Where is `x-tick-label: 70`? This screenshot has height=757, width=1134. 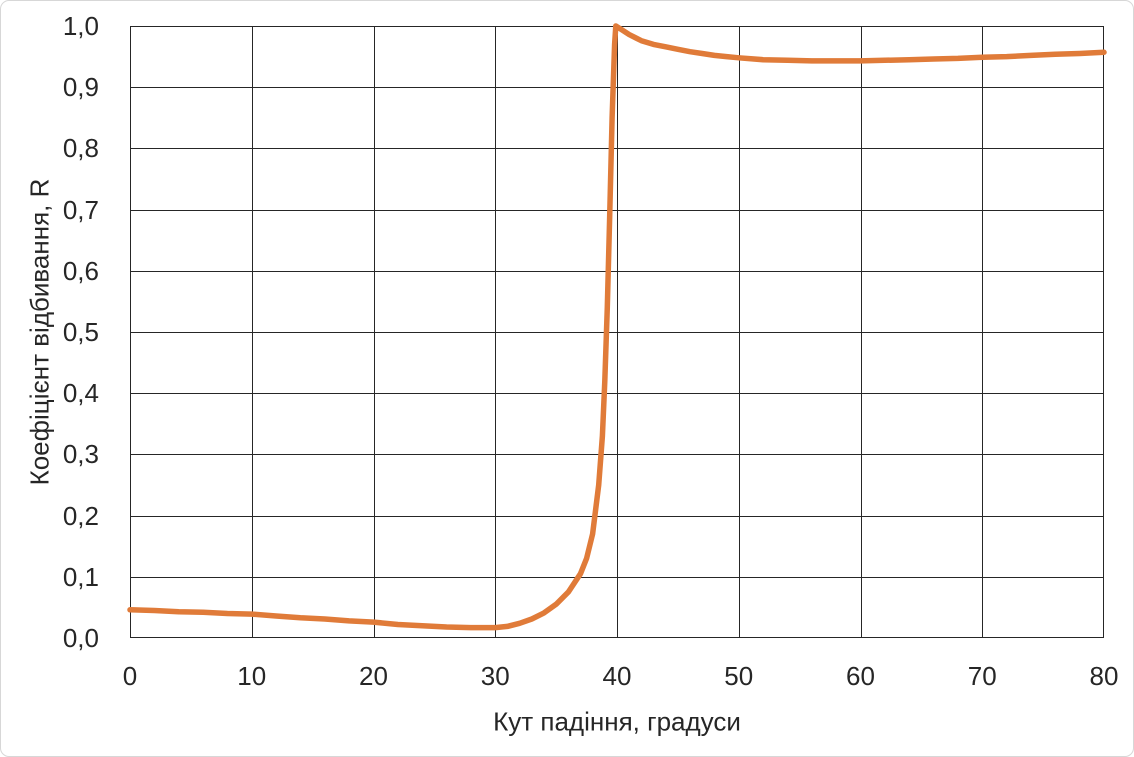 x-tick-label: 70 is located at coordinates (982, 676).